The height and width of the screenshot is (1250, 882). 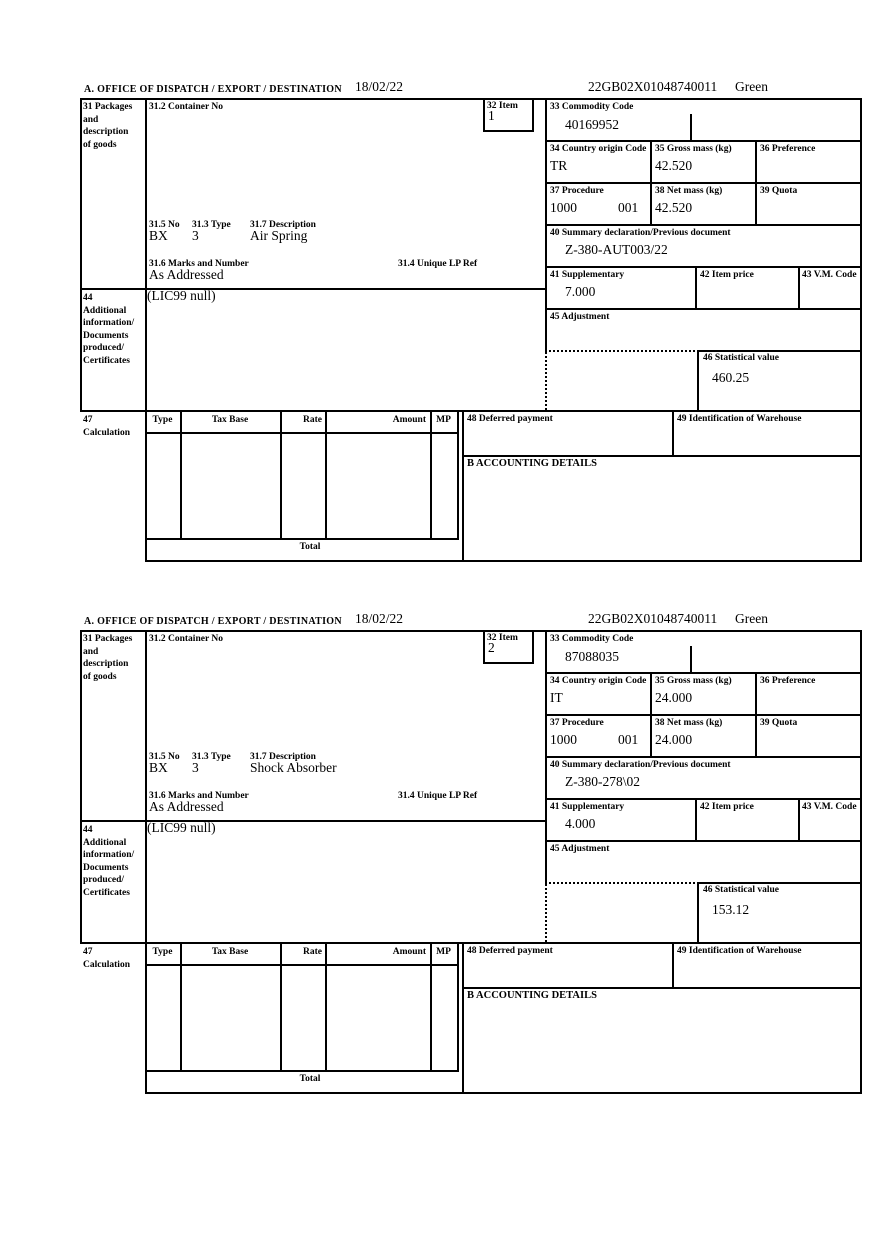 What do you see at coordinates (443, 952) in the screenshot?
I see `calc-mp-header: MP` at bounding box center [443, 952].